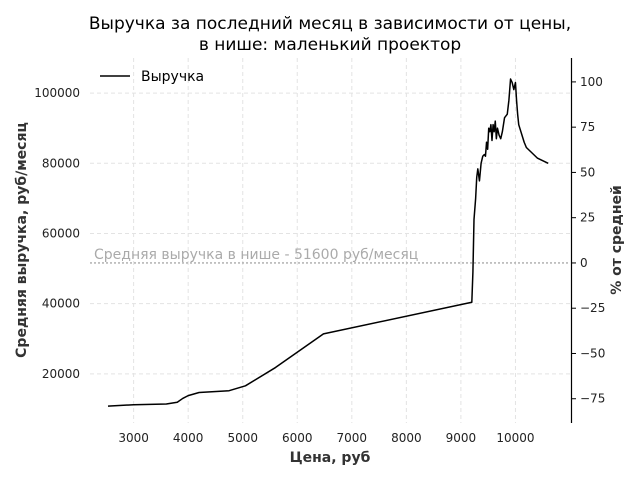  I want to click on chart-title-line-2: в нише: маленький проектор, so click(330, 45).